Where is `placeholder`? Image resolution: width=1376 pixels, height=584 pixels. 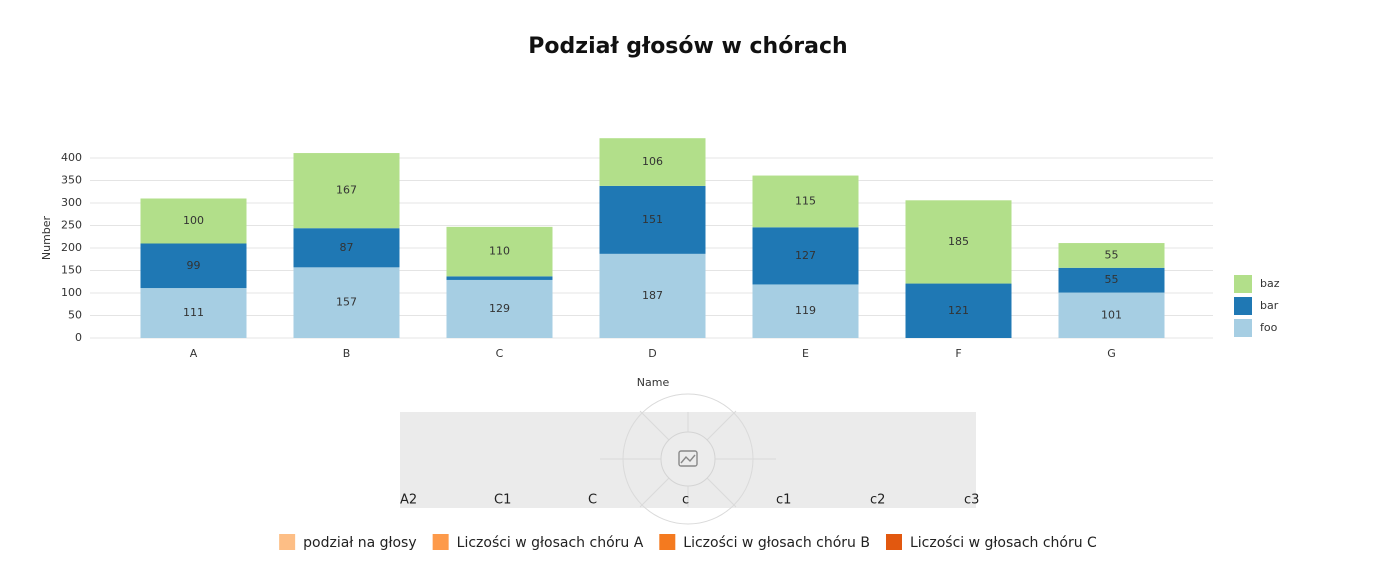 placeholder is located at coordinates (688, 459).